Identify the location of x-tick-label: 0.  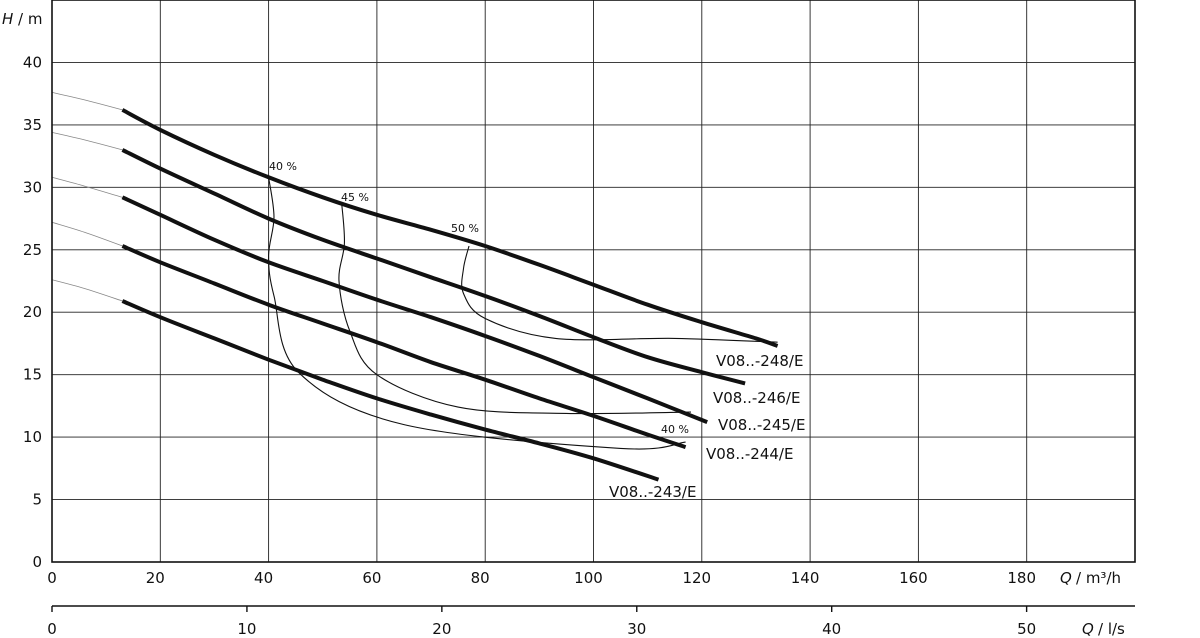
(52, 578).